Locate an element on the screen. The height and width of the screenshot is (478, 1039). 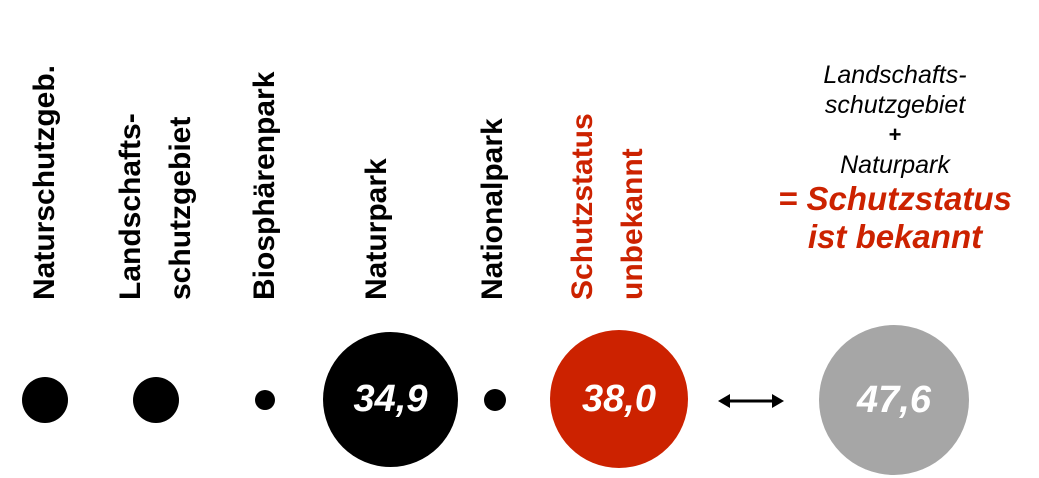
label-line: Landschafts- is located at coordinates (130, 206).